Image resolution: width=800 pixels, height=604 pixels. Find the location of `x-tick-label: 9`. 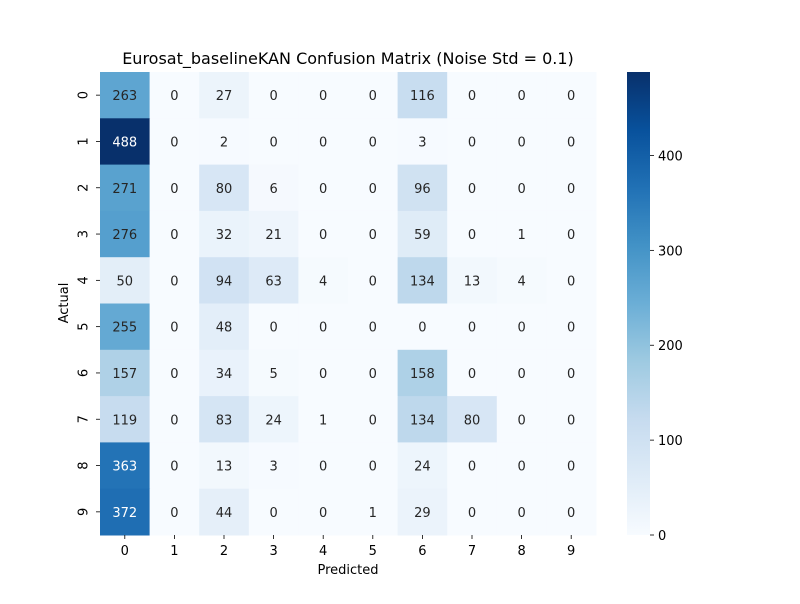

x-tick-label: 9 is located at coordinates (571, 551).